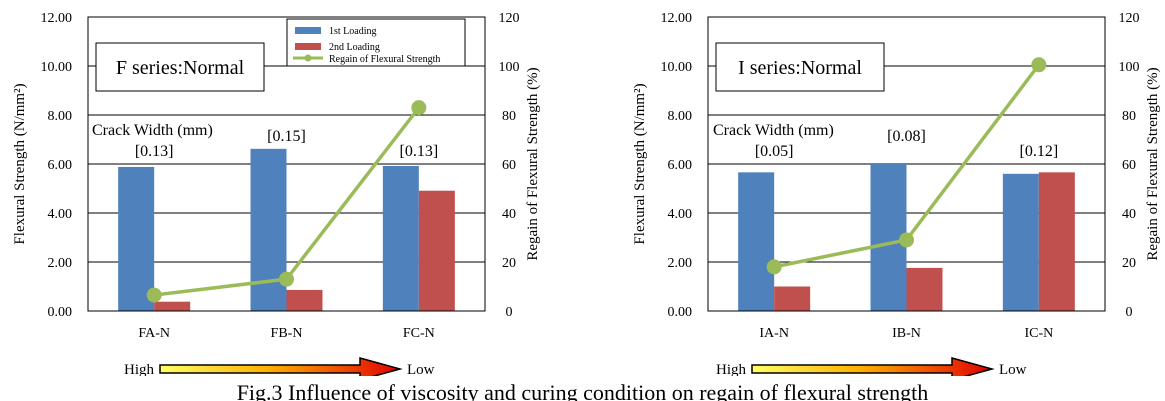 Image resolution: width=1165 pixels, height=401 pixels. Describe the element at coordinates (419, 333) in the screenshot. I see `x-tick-label: FC-N` at that location.